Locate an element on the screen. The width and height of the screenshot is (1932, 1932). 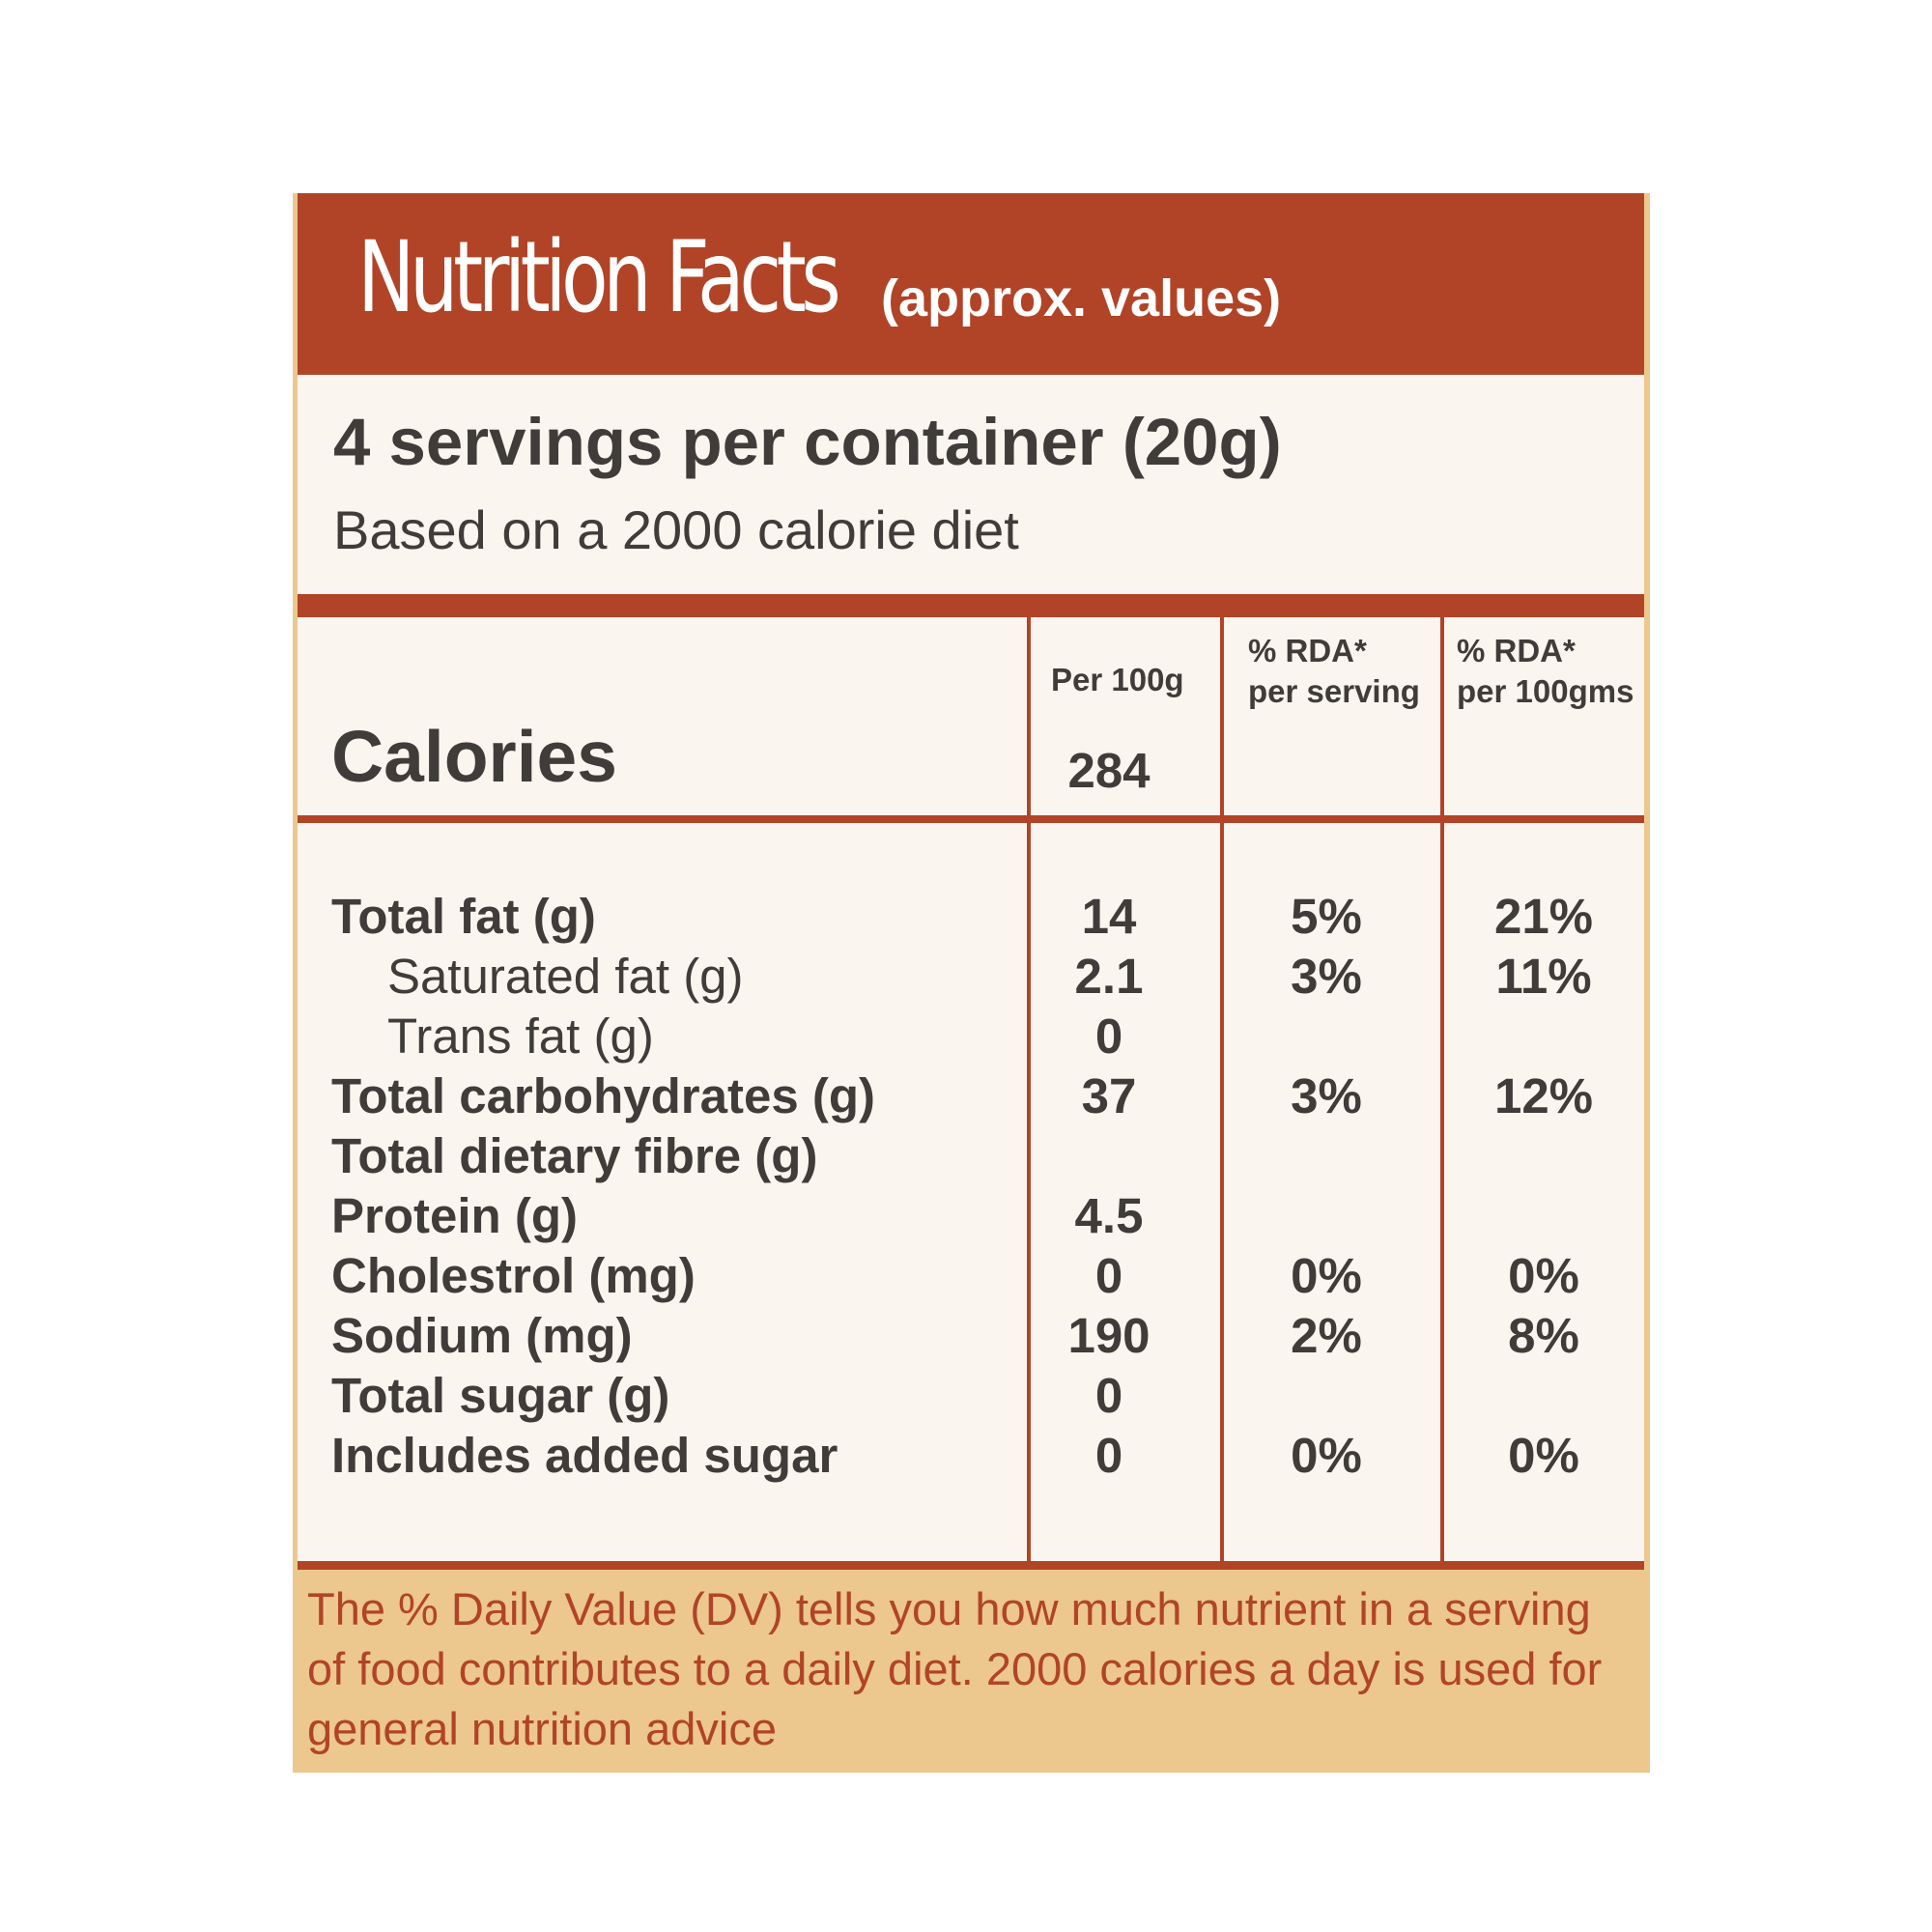
rda-100g-value: 8% is located at coordinates (1543, 1335).